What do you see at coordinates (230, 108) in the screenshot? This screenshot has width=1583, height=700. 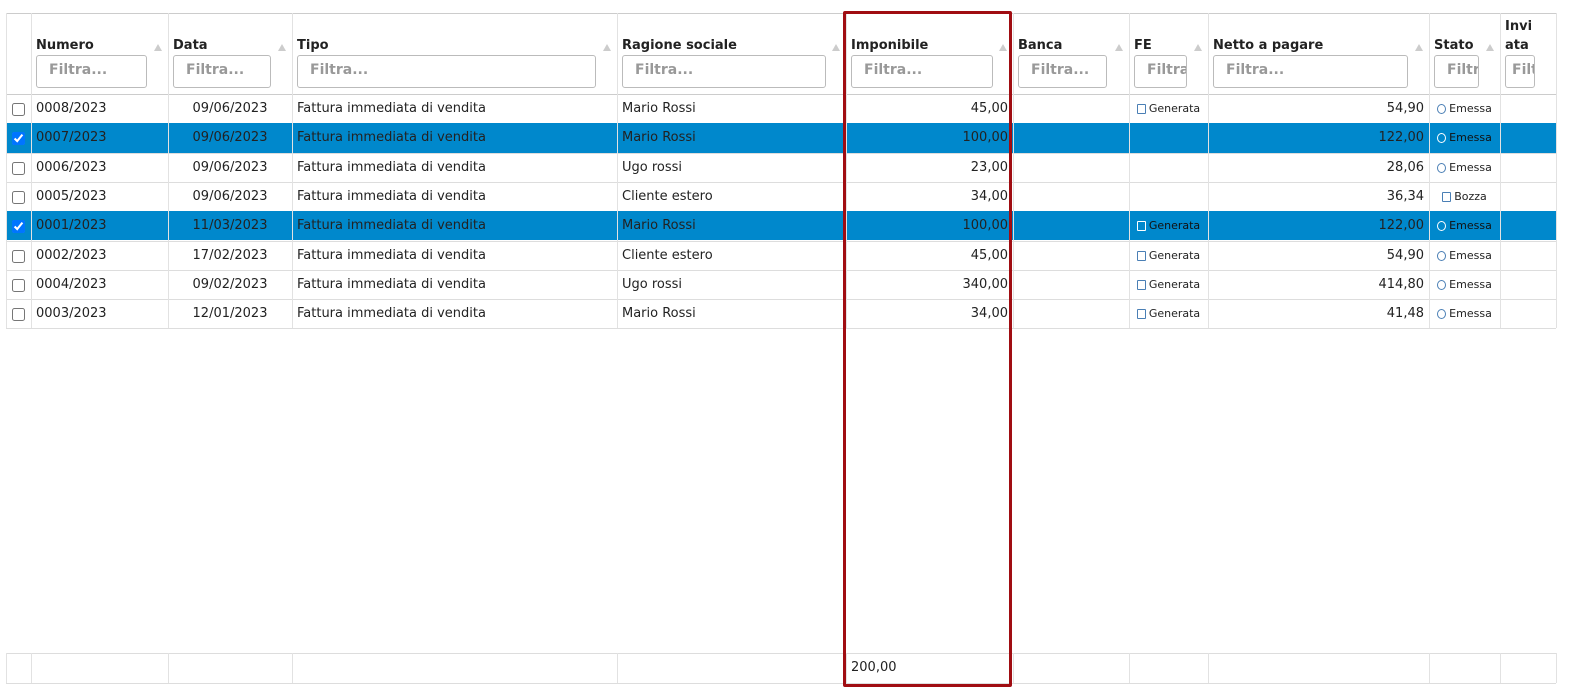 I see `table-cell: 09/06/2023` at bounding box center [230, 108].